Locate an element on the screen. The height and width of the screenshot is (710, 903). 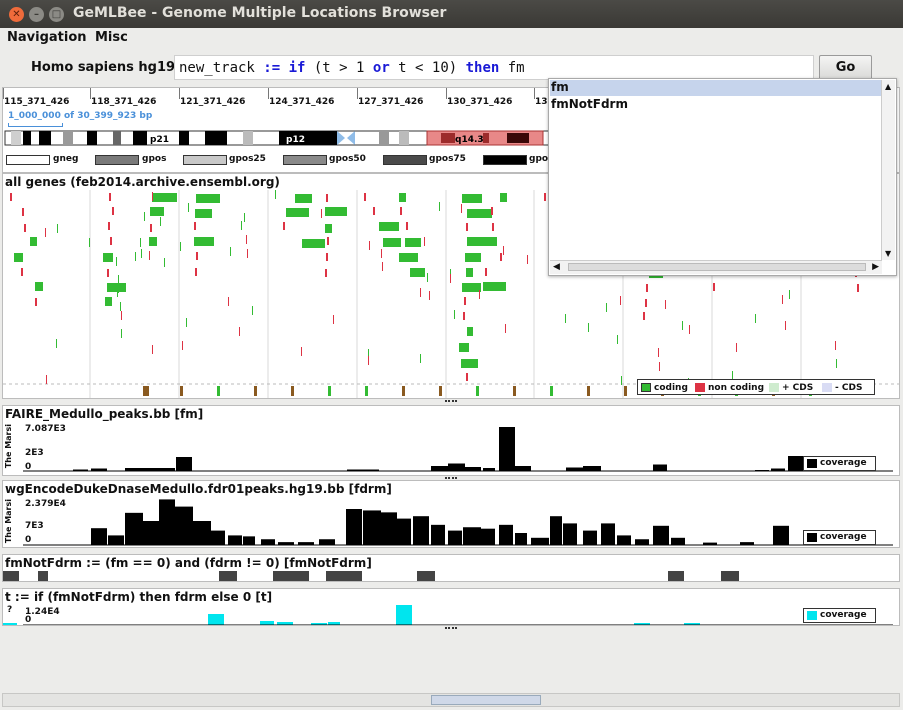
scroll-down-icon: ▼ is located at coordinates (888, 253).